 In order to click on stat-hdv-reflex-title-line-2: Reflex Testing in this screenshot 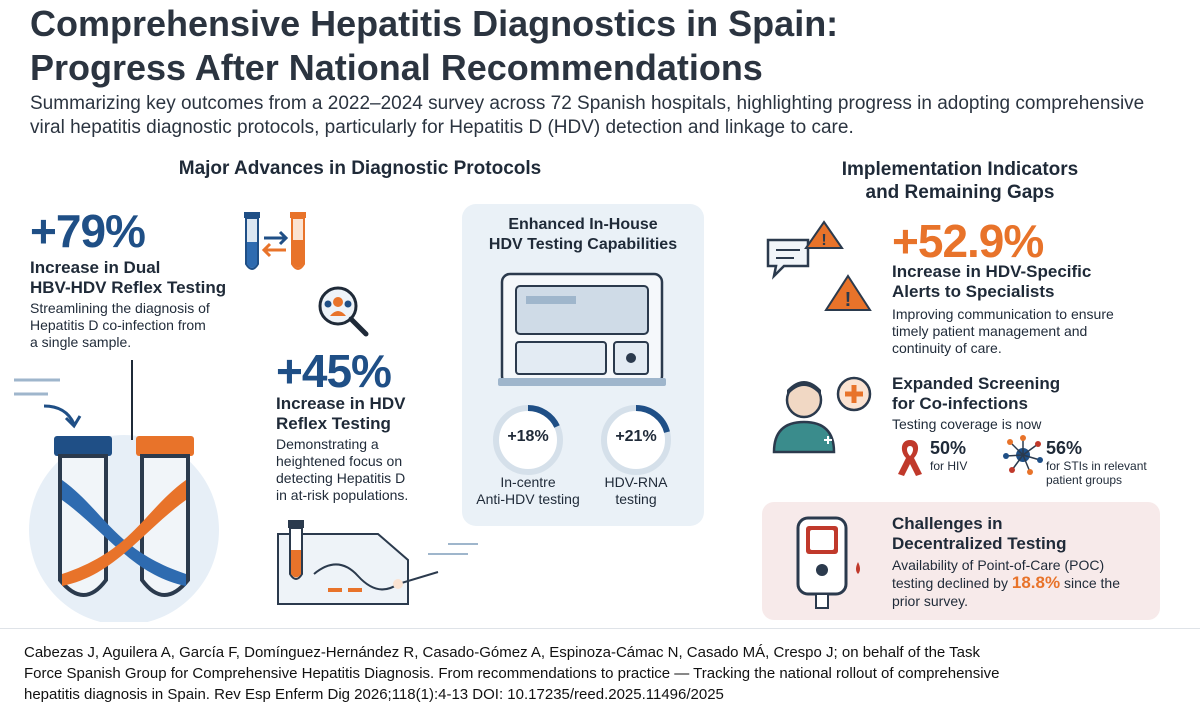, I will do `click(333, 423)`.